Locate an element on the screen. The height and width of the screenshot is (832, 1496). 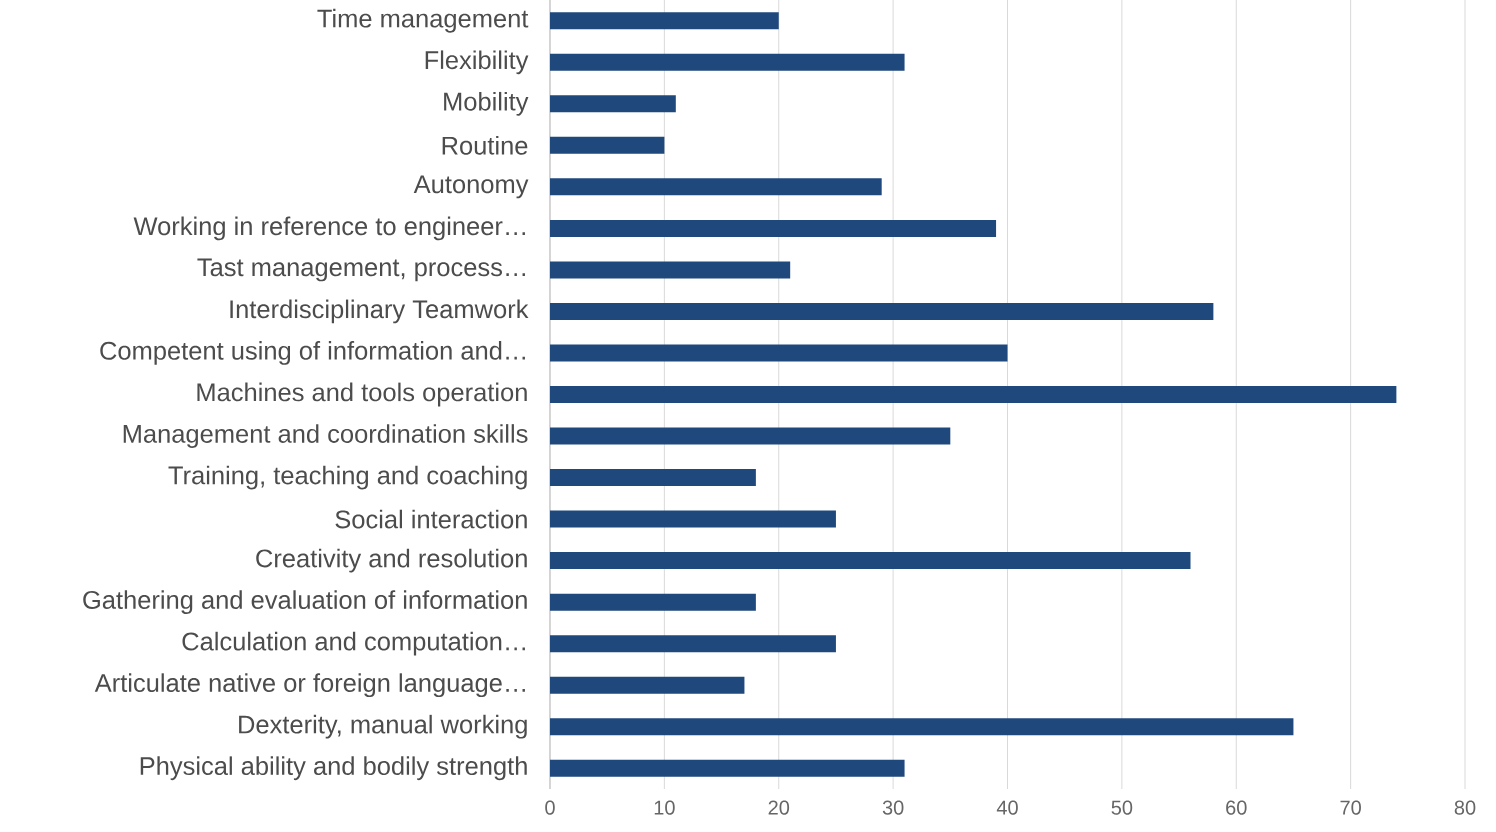
x-tick-label: 30 is located at coordinates (893, 807).